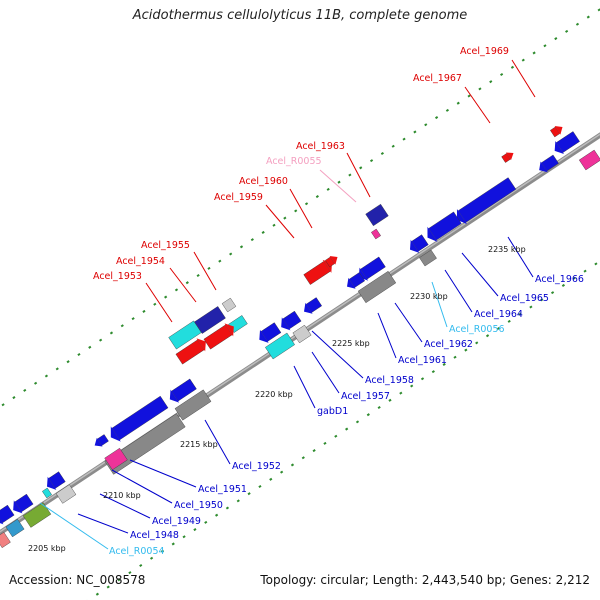  I want to click on gene-label: Acel_1961, so click(422, 360).